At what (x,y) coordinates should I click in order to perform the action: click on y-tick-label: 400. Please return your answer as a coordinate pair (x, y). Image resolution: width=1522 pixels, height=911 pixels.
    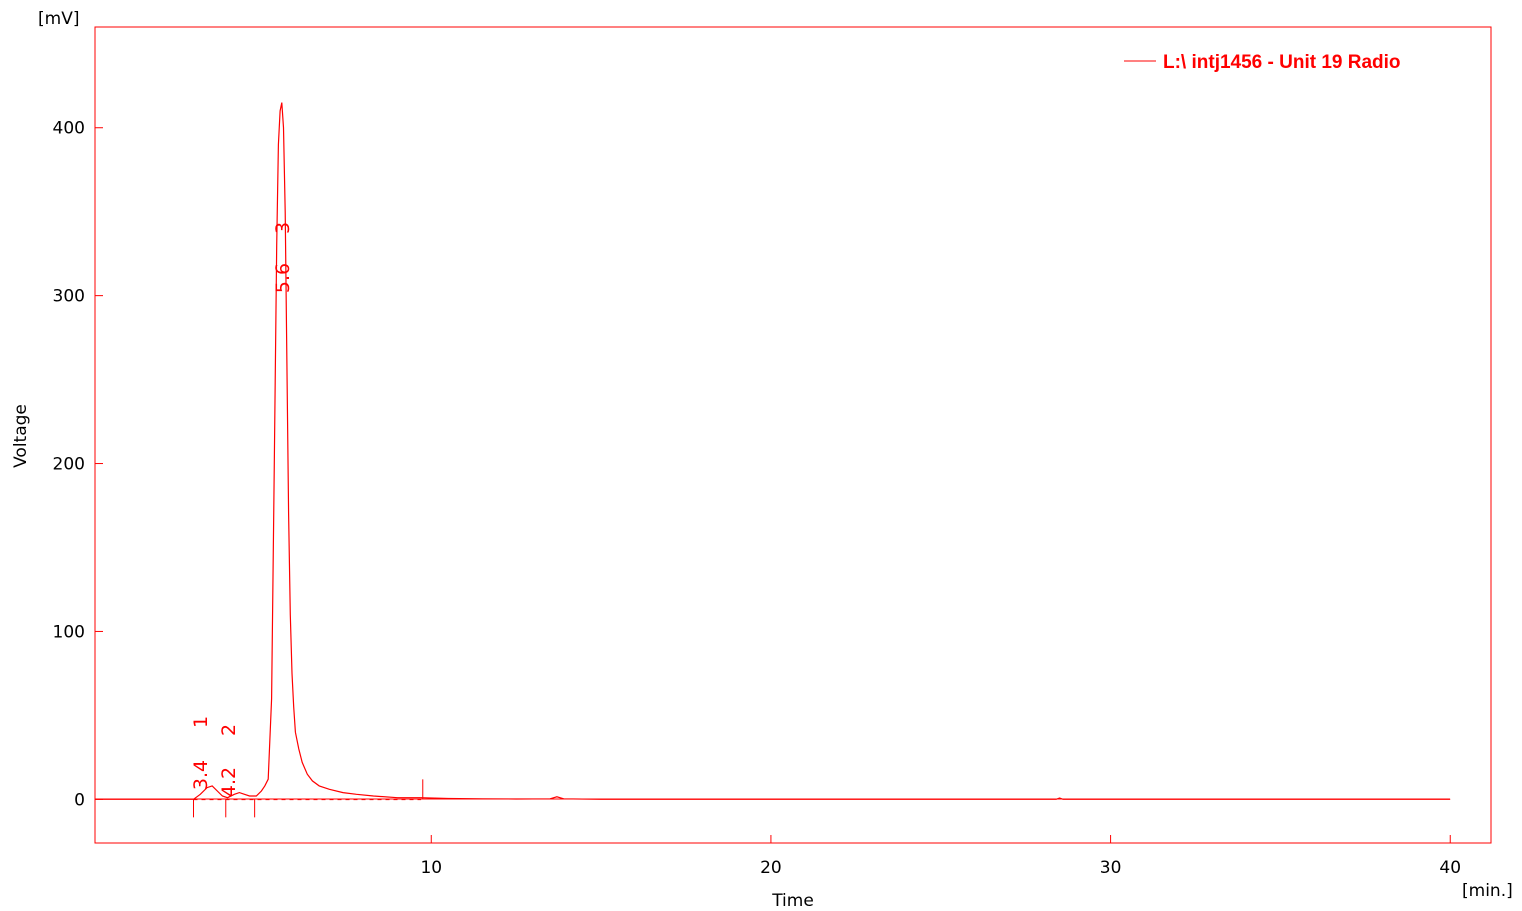
    Looking at the image, I should click on (69, 129).